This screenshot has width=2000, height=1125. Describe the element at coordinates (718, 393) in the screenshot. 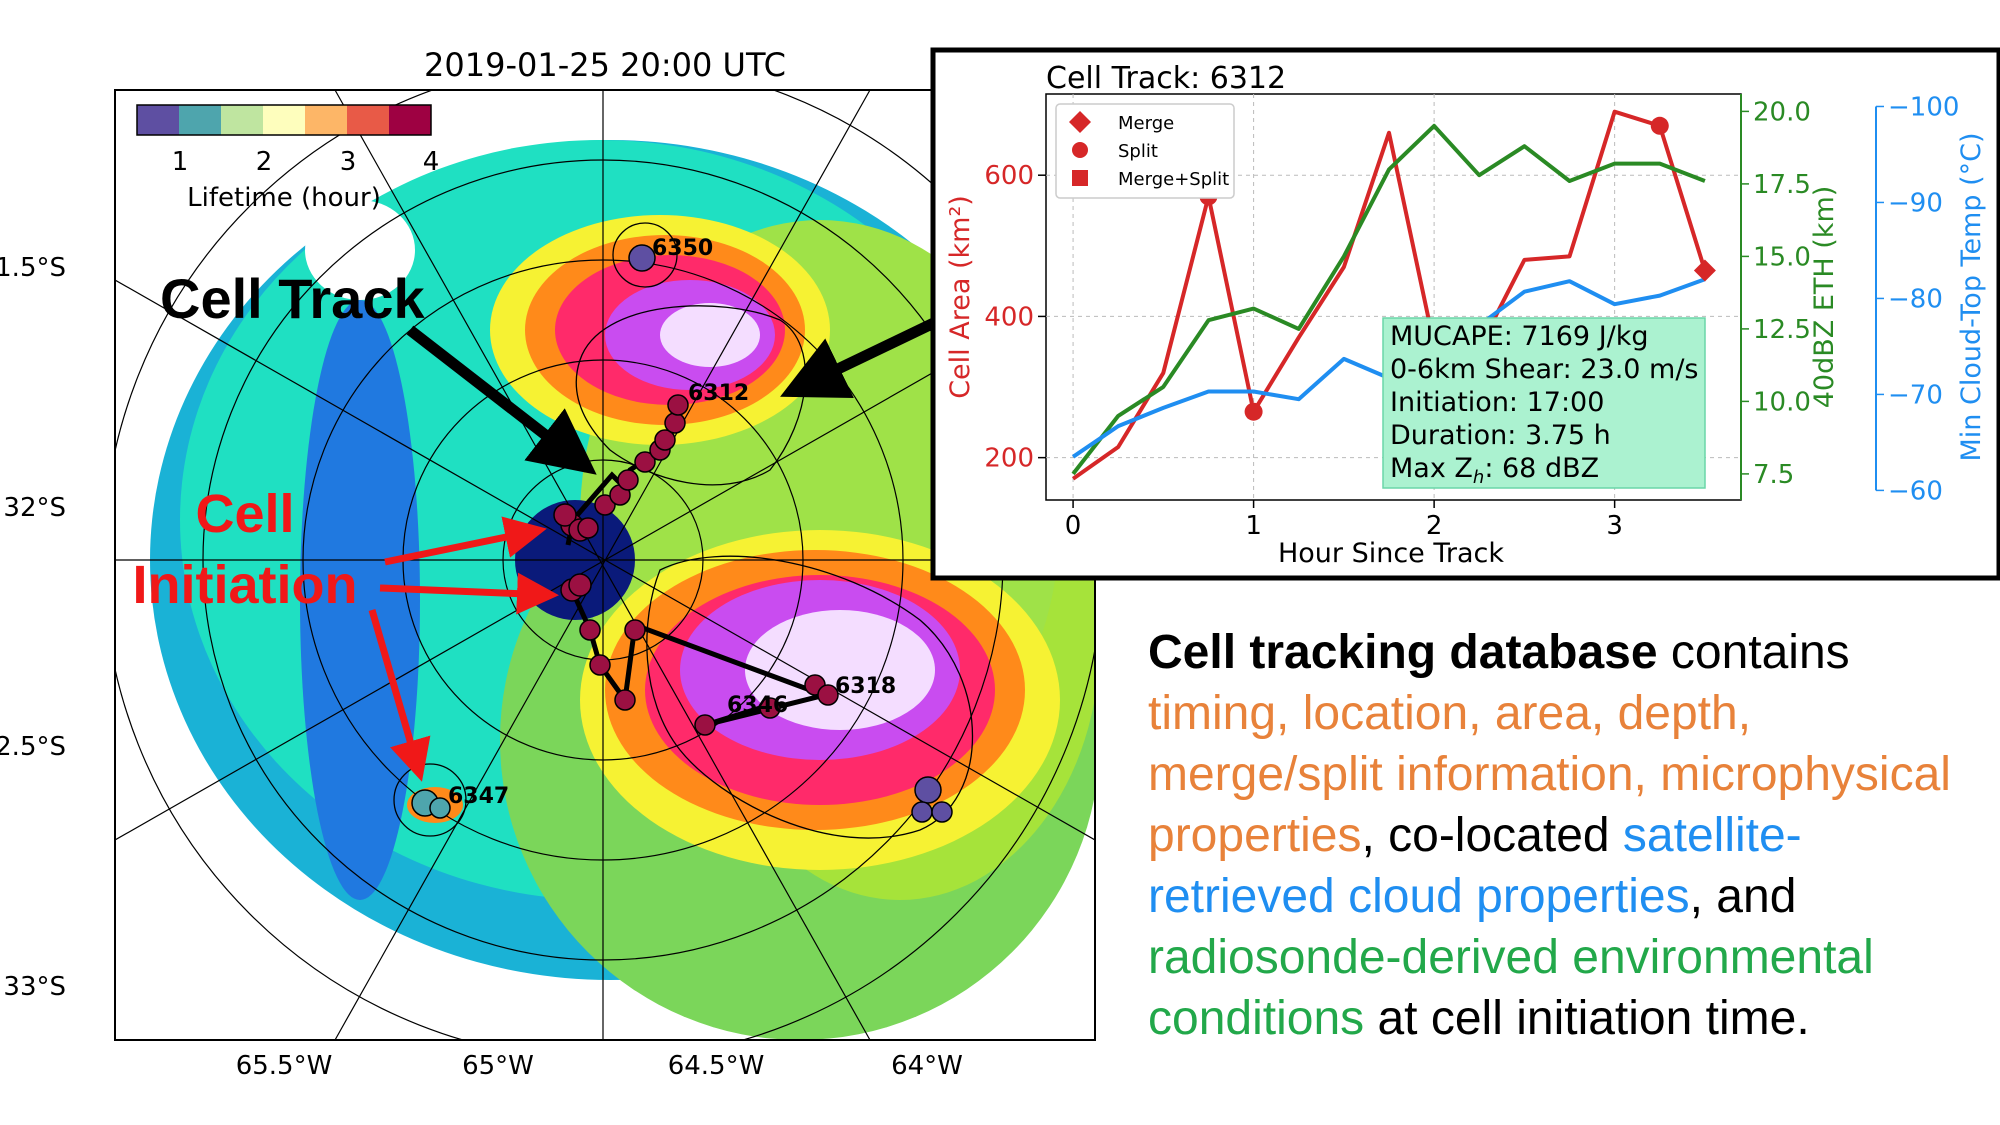

I see `cell-label-6312: 6312` at that location.